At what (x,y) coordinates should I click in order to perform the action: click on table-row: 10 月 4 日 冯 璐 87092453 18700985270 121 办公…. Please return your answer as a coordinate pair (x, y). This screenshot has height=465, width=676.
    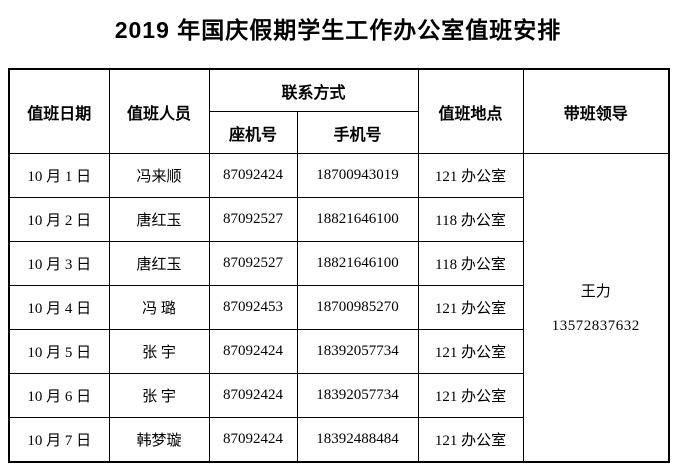
    Looking at the image, I should click on (338, 307).